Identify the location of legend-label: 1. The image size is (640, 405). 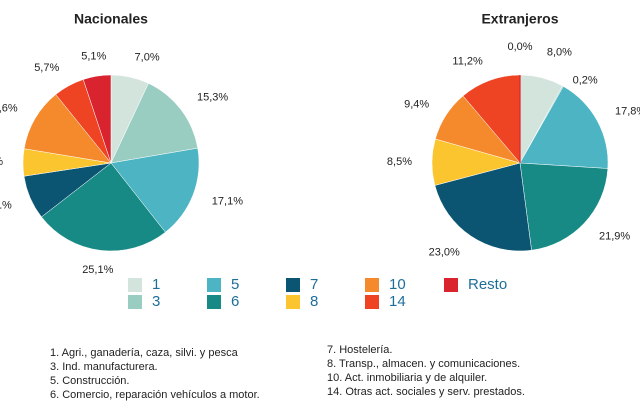
(156, 284).